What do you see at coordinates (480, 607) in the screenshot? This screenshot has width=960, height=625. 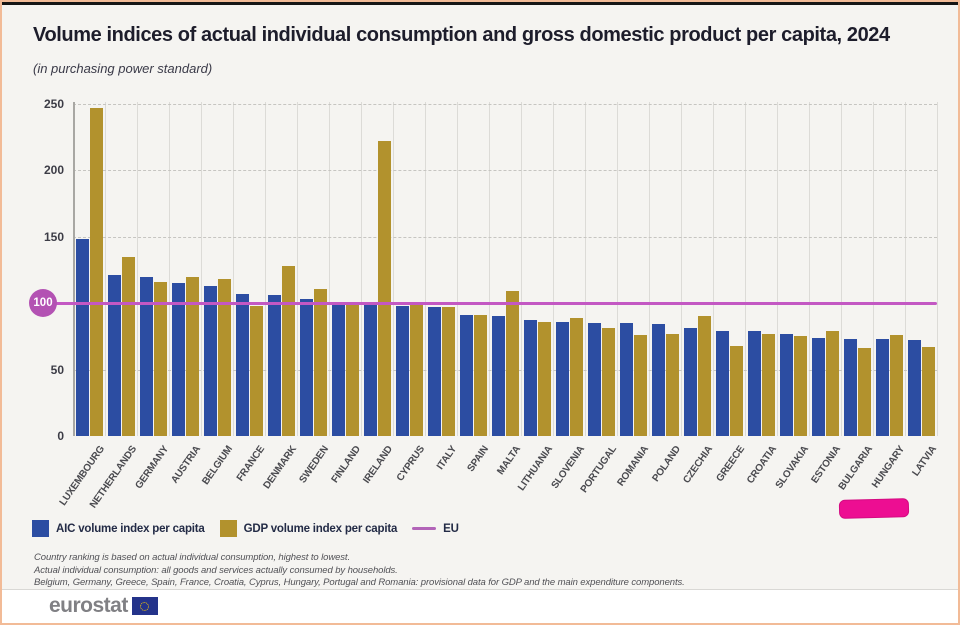 I see `footer-band: eurostat` at bounding box center [480, 607].